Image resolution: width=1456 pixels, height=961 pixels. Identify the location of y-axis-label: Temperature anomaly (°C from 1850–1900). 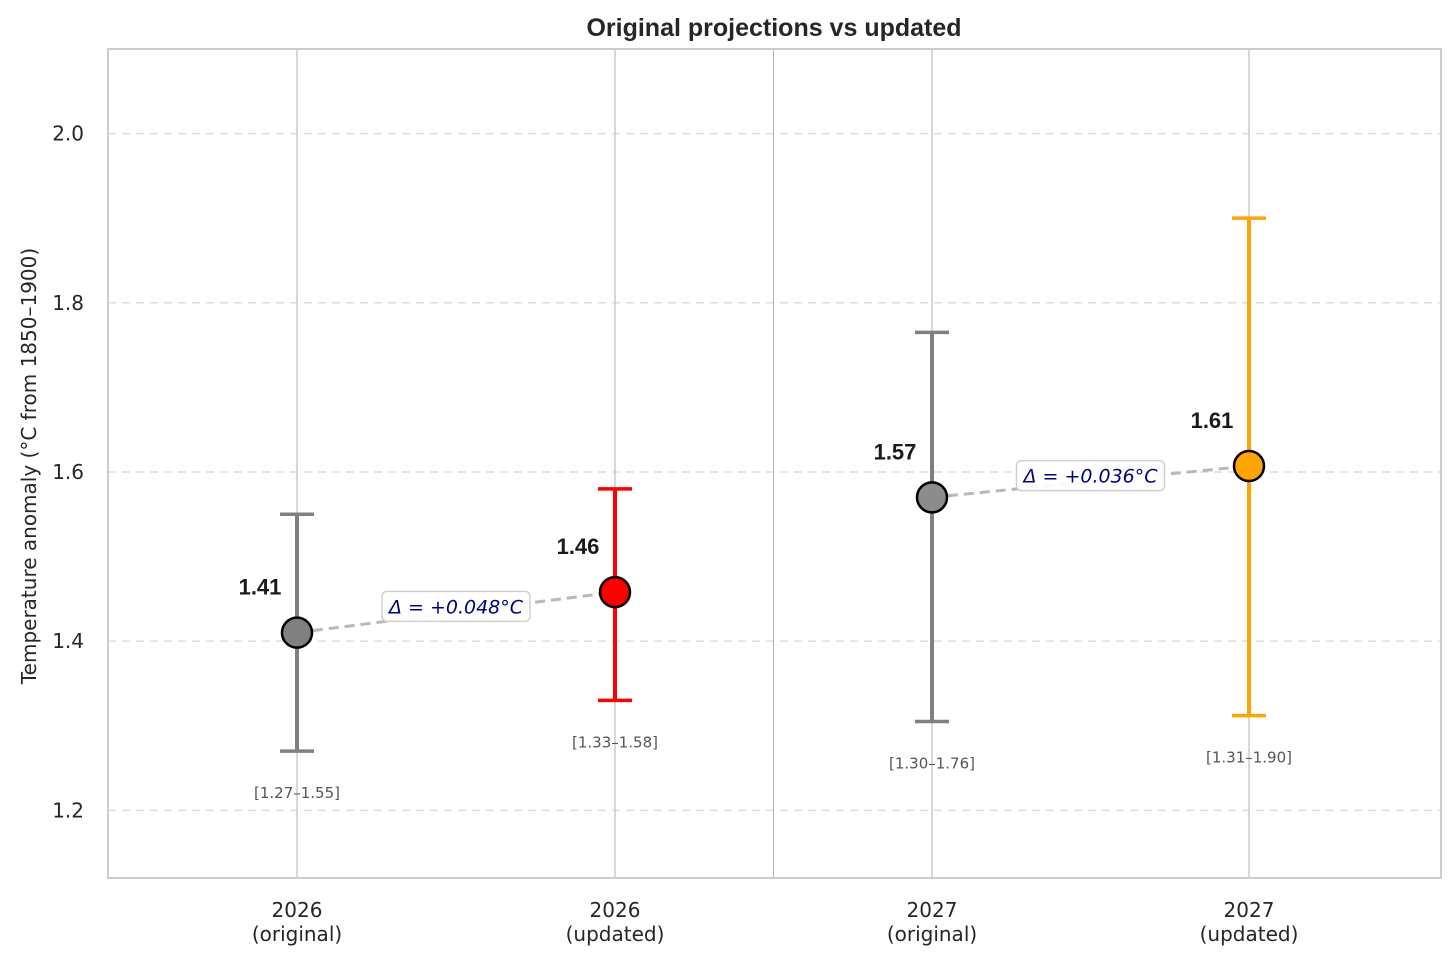
(29, 466).